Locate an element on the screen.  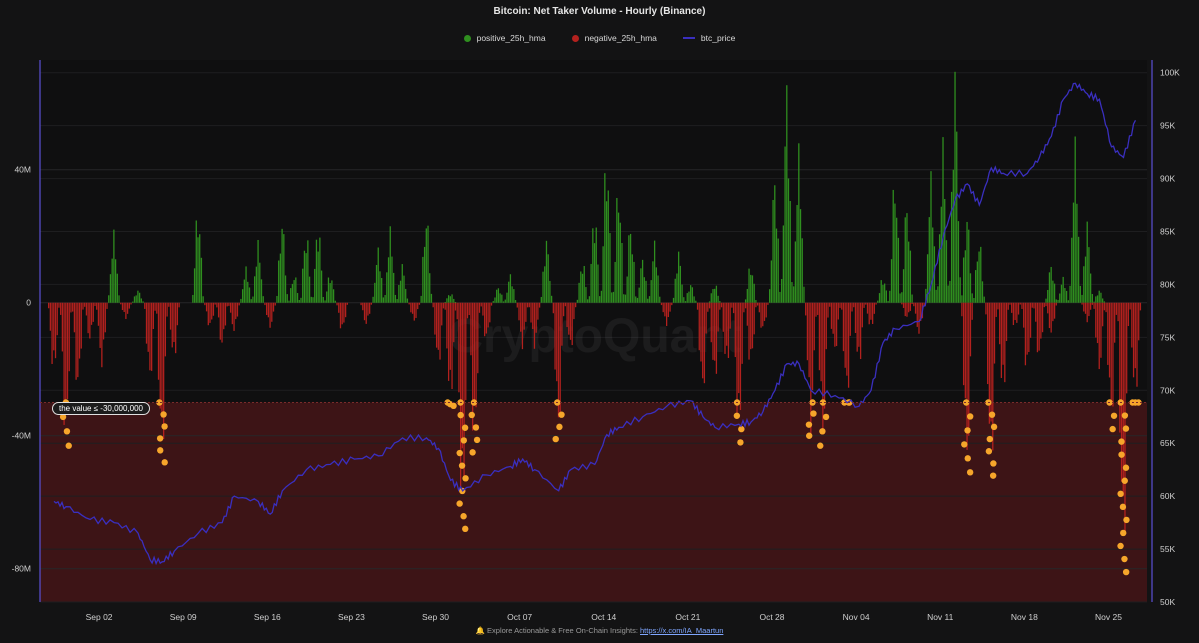
legend-item-price: btc_price is located at coordinates (708, 38).